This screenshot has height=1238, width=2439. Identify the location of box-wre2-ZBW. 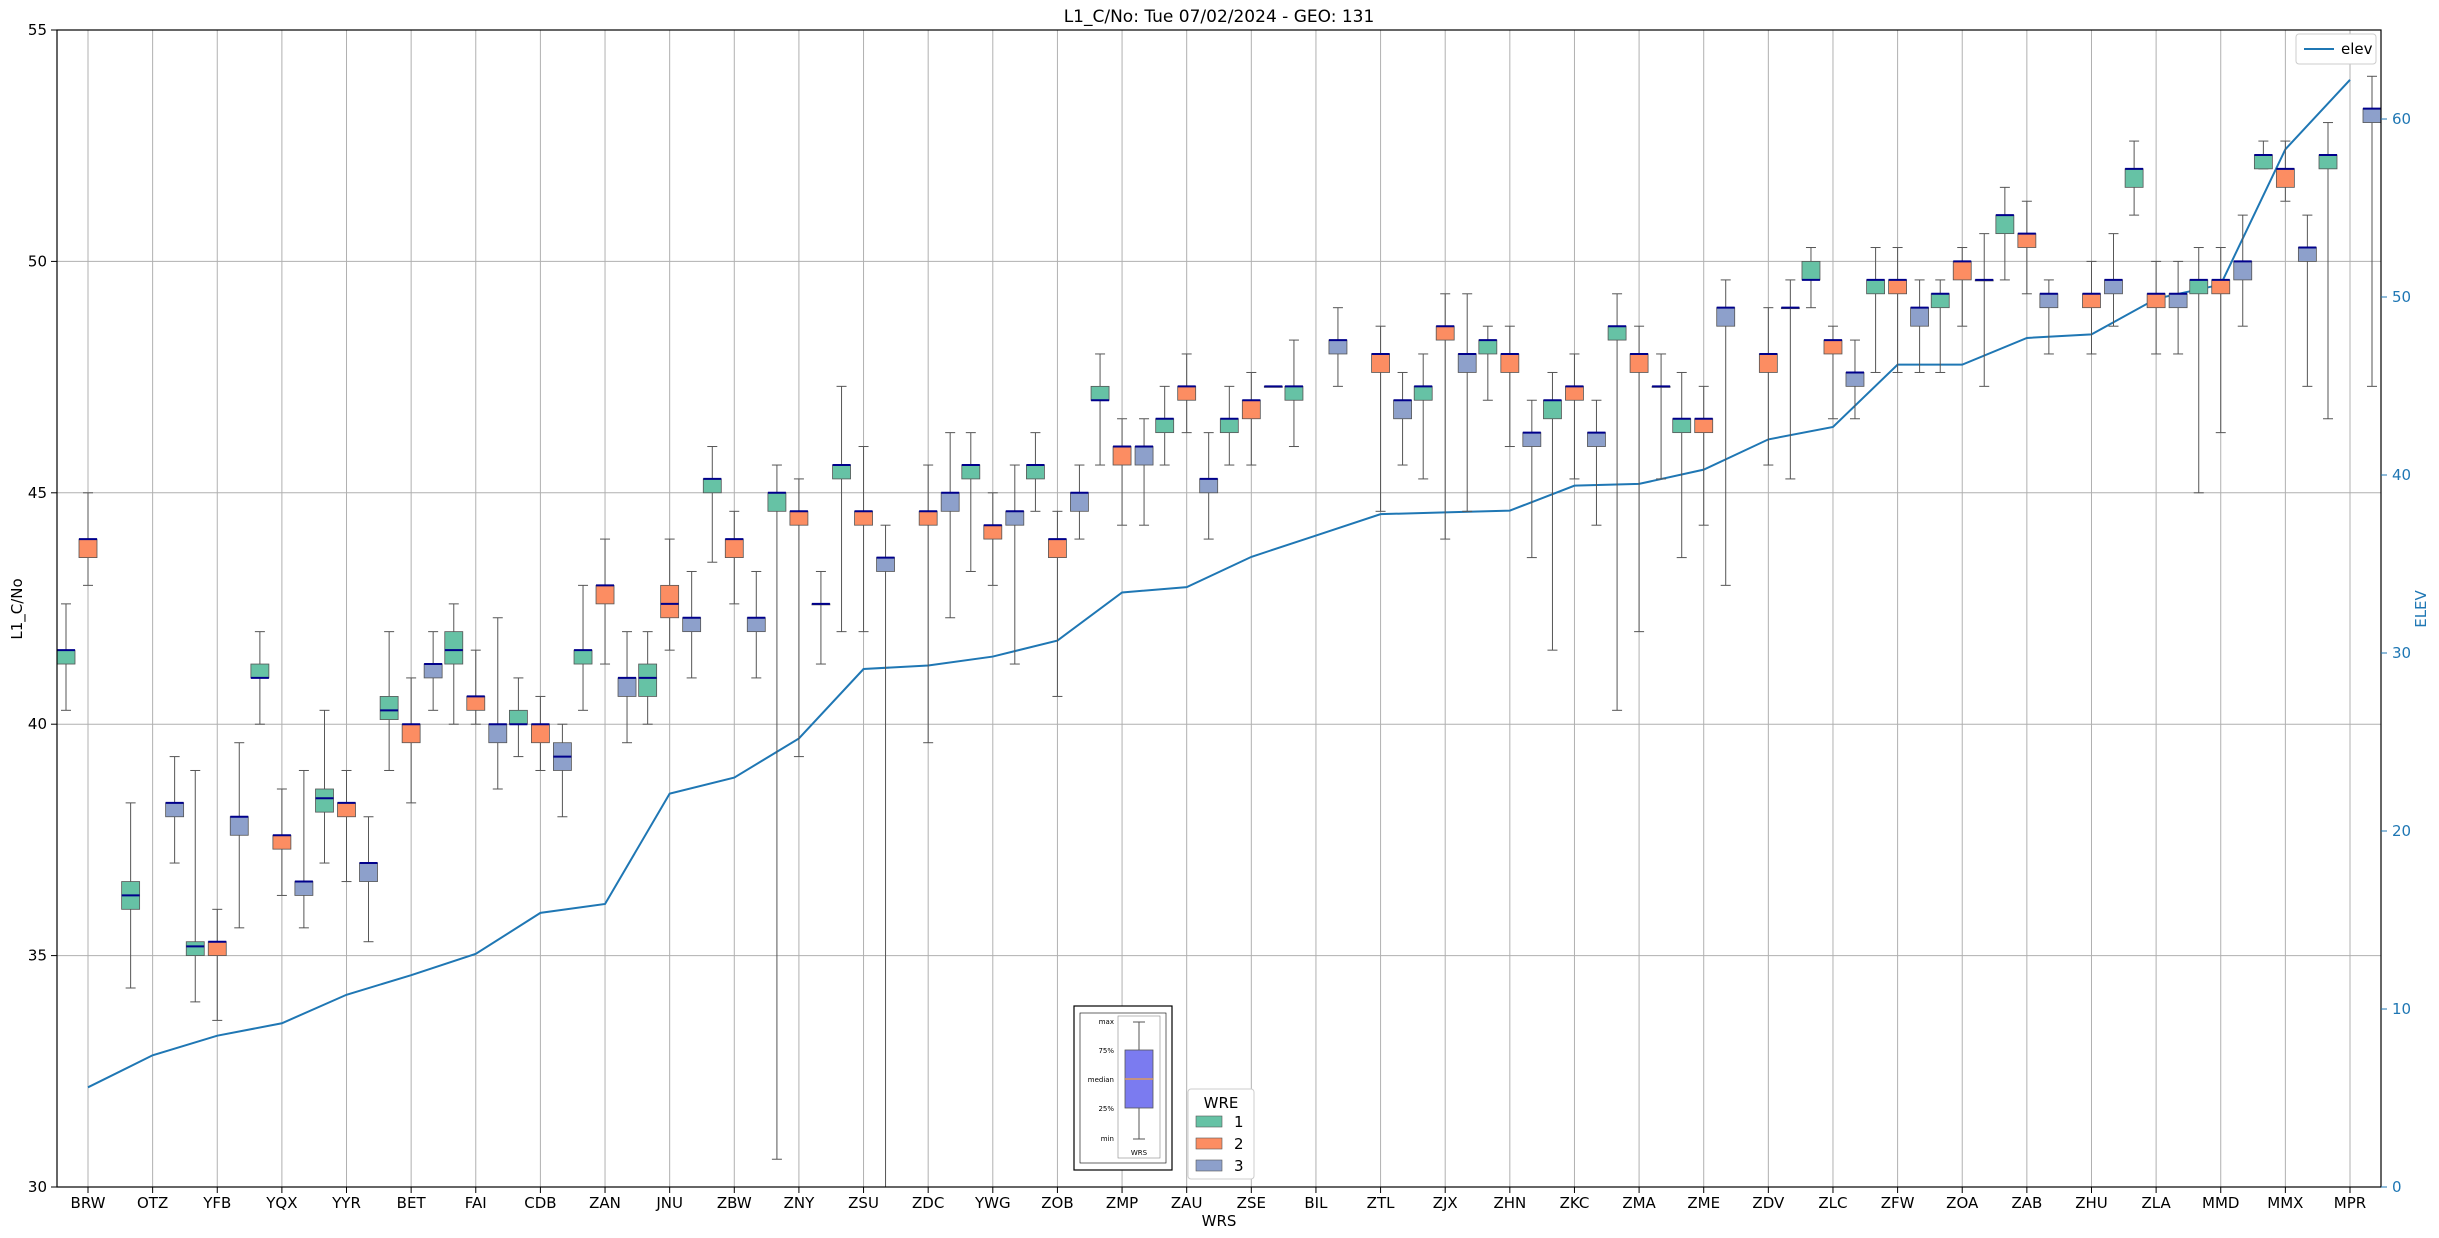
(734, 557).